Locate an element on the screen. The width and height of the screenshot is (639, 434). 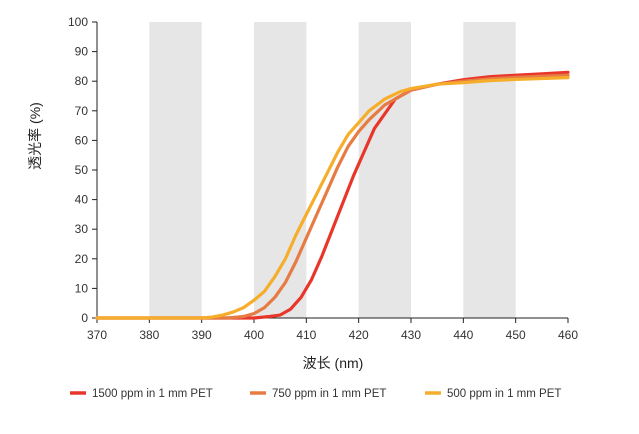
y-tick-labels: 0 10 20 30 40 50 60 70 80 90 100 is located at coordinates (78, 170).